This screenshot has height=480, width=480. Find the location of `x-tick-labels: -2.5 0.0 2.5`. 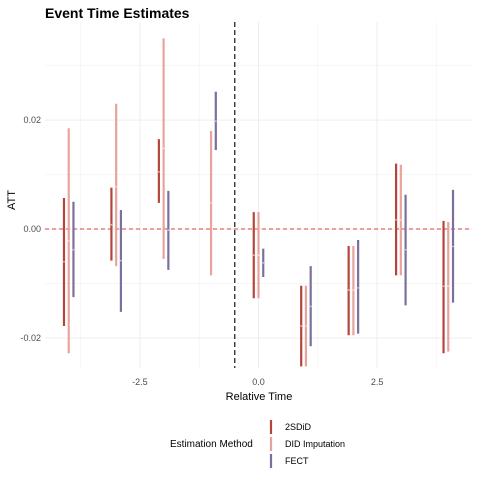

x-tick-labels: -2.5 0.0 2.5 is located at coordinates (257, 382).